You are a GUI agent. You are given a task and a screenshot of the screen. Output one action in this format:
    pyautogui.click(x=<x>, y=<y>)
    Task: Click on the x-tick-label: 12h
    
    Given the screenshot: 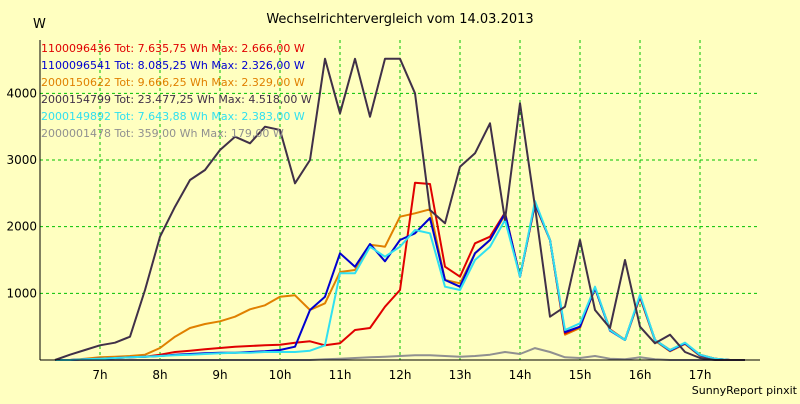 What is the action you would take?
    pyautogui.click(x=400, y=375)
    